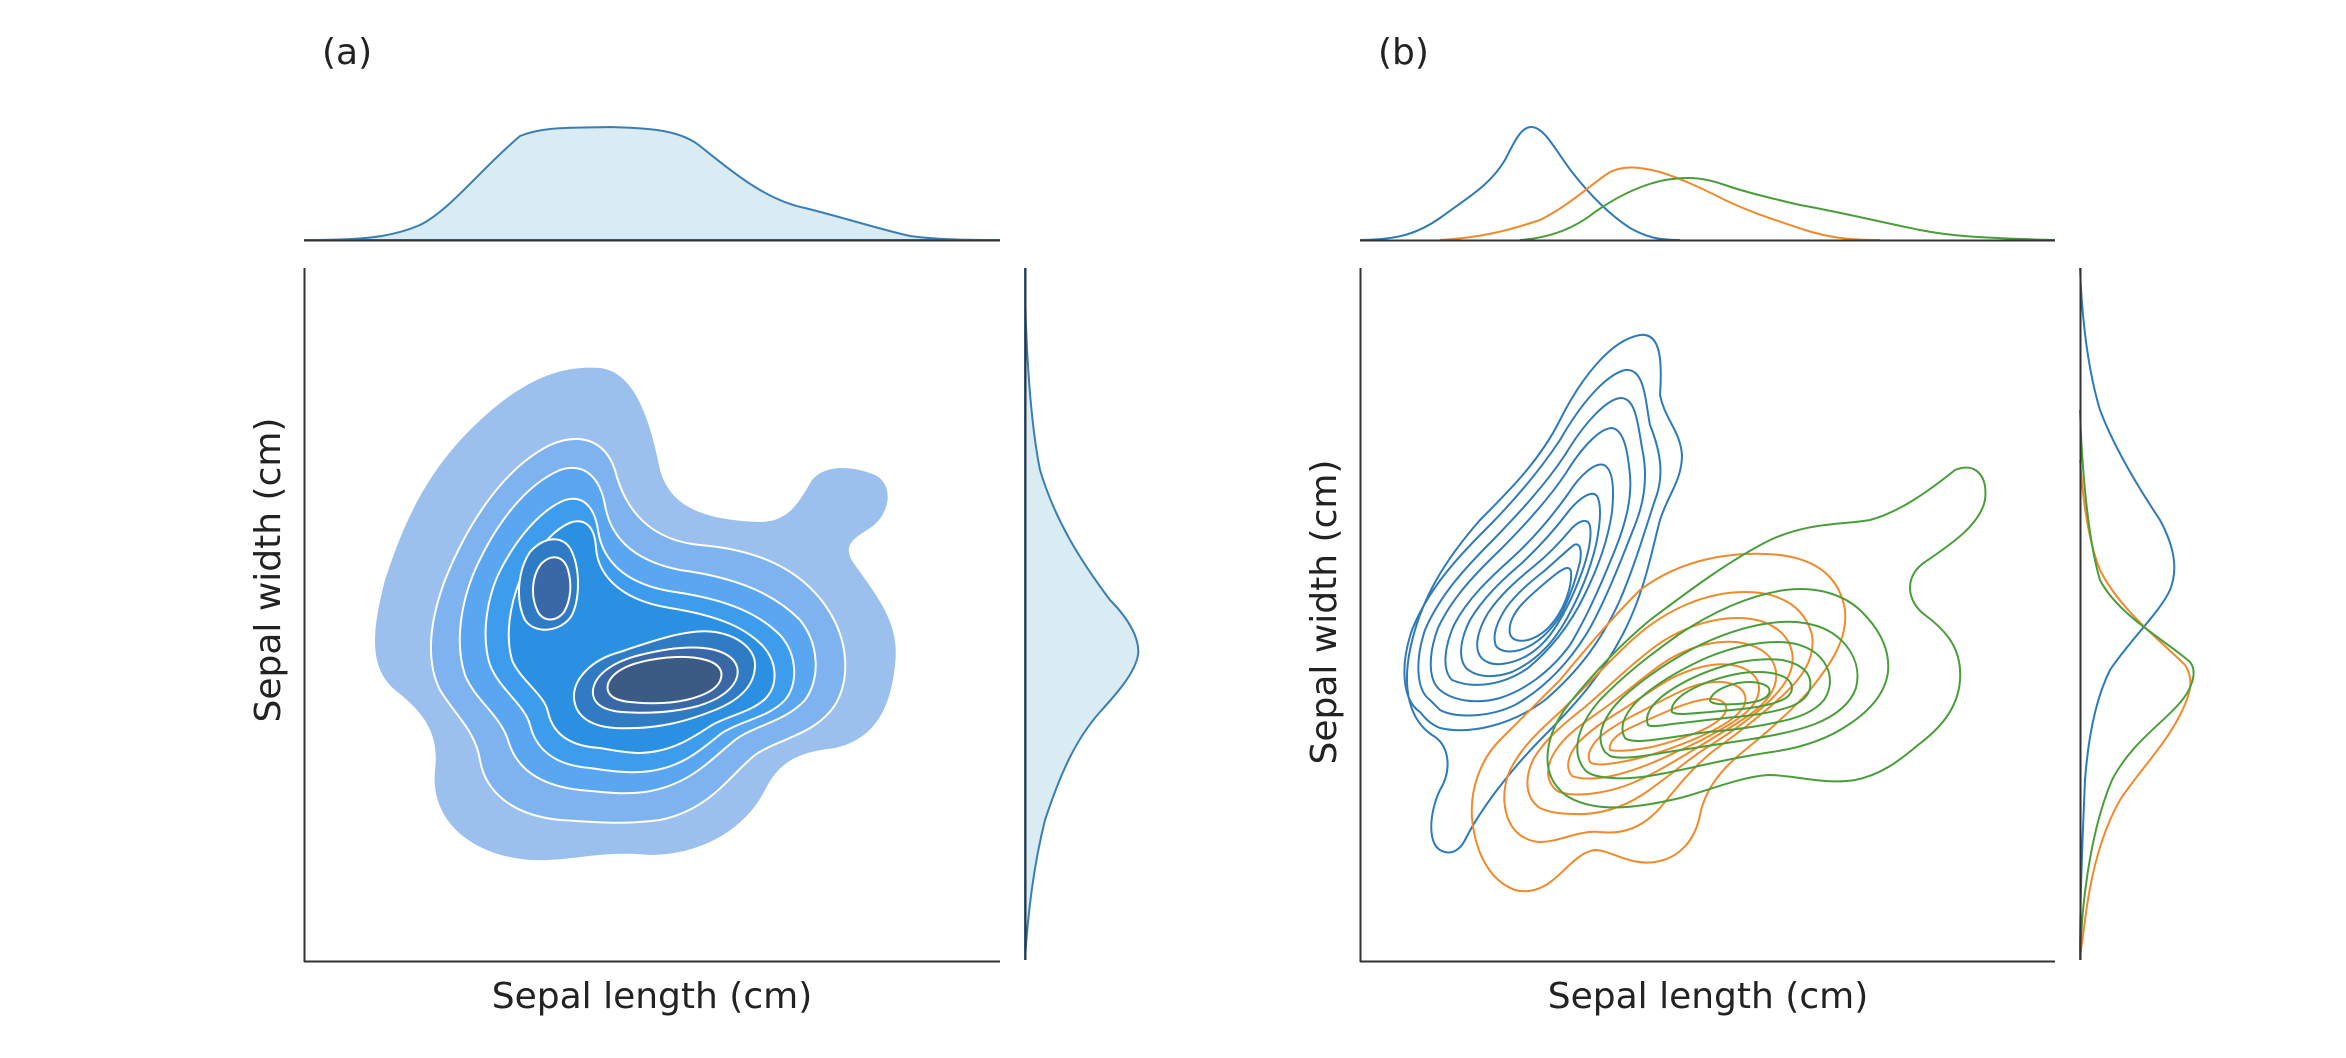  Describe the element at coordinates (2135, 710) in the screenshot. I see `versicolor-marginal-y` at that location.